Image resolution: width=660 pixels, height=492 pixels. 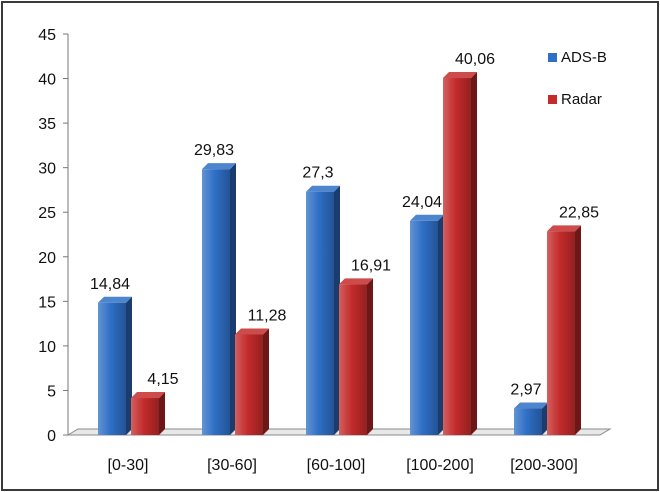 I want to click on y-tick-label: 5, so click(x=51, y=391).